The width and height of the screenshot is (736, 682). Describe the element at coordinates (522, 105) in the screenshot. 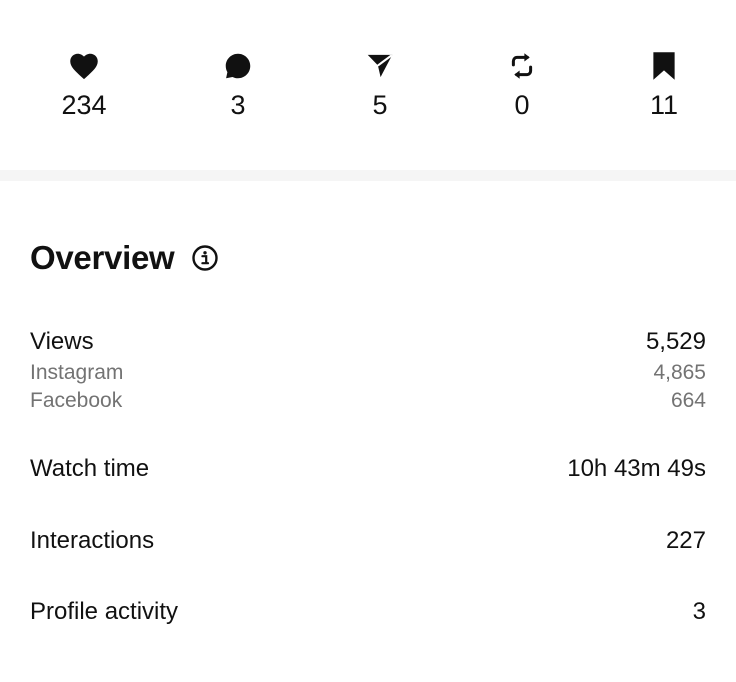

I see `reposts-count: 0` at that location.